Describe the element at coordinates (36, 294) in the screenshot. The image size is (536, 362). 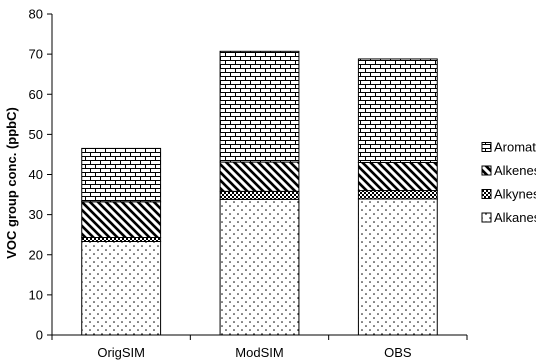
I see `y-tick-label: 10` at that location.